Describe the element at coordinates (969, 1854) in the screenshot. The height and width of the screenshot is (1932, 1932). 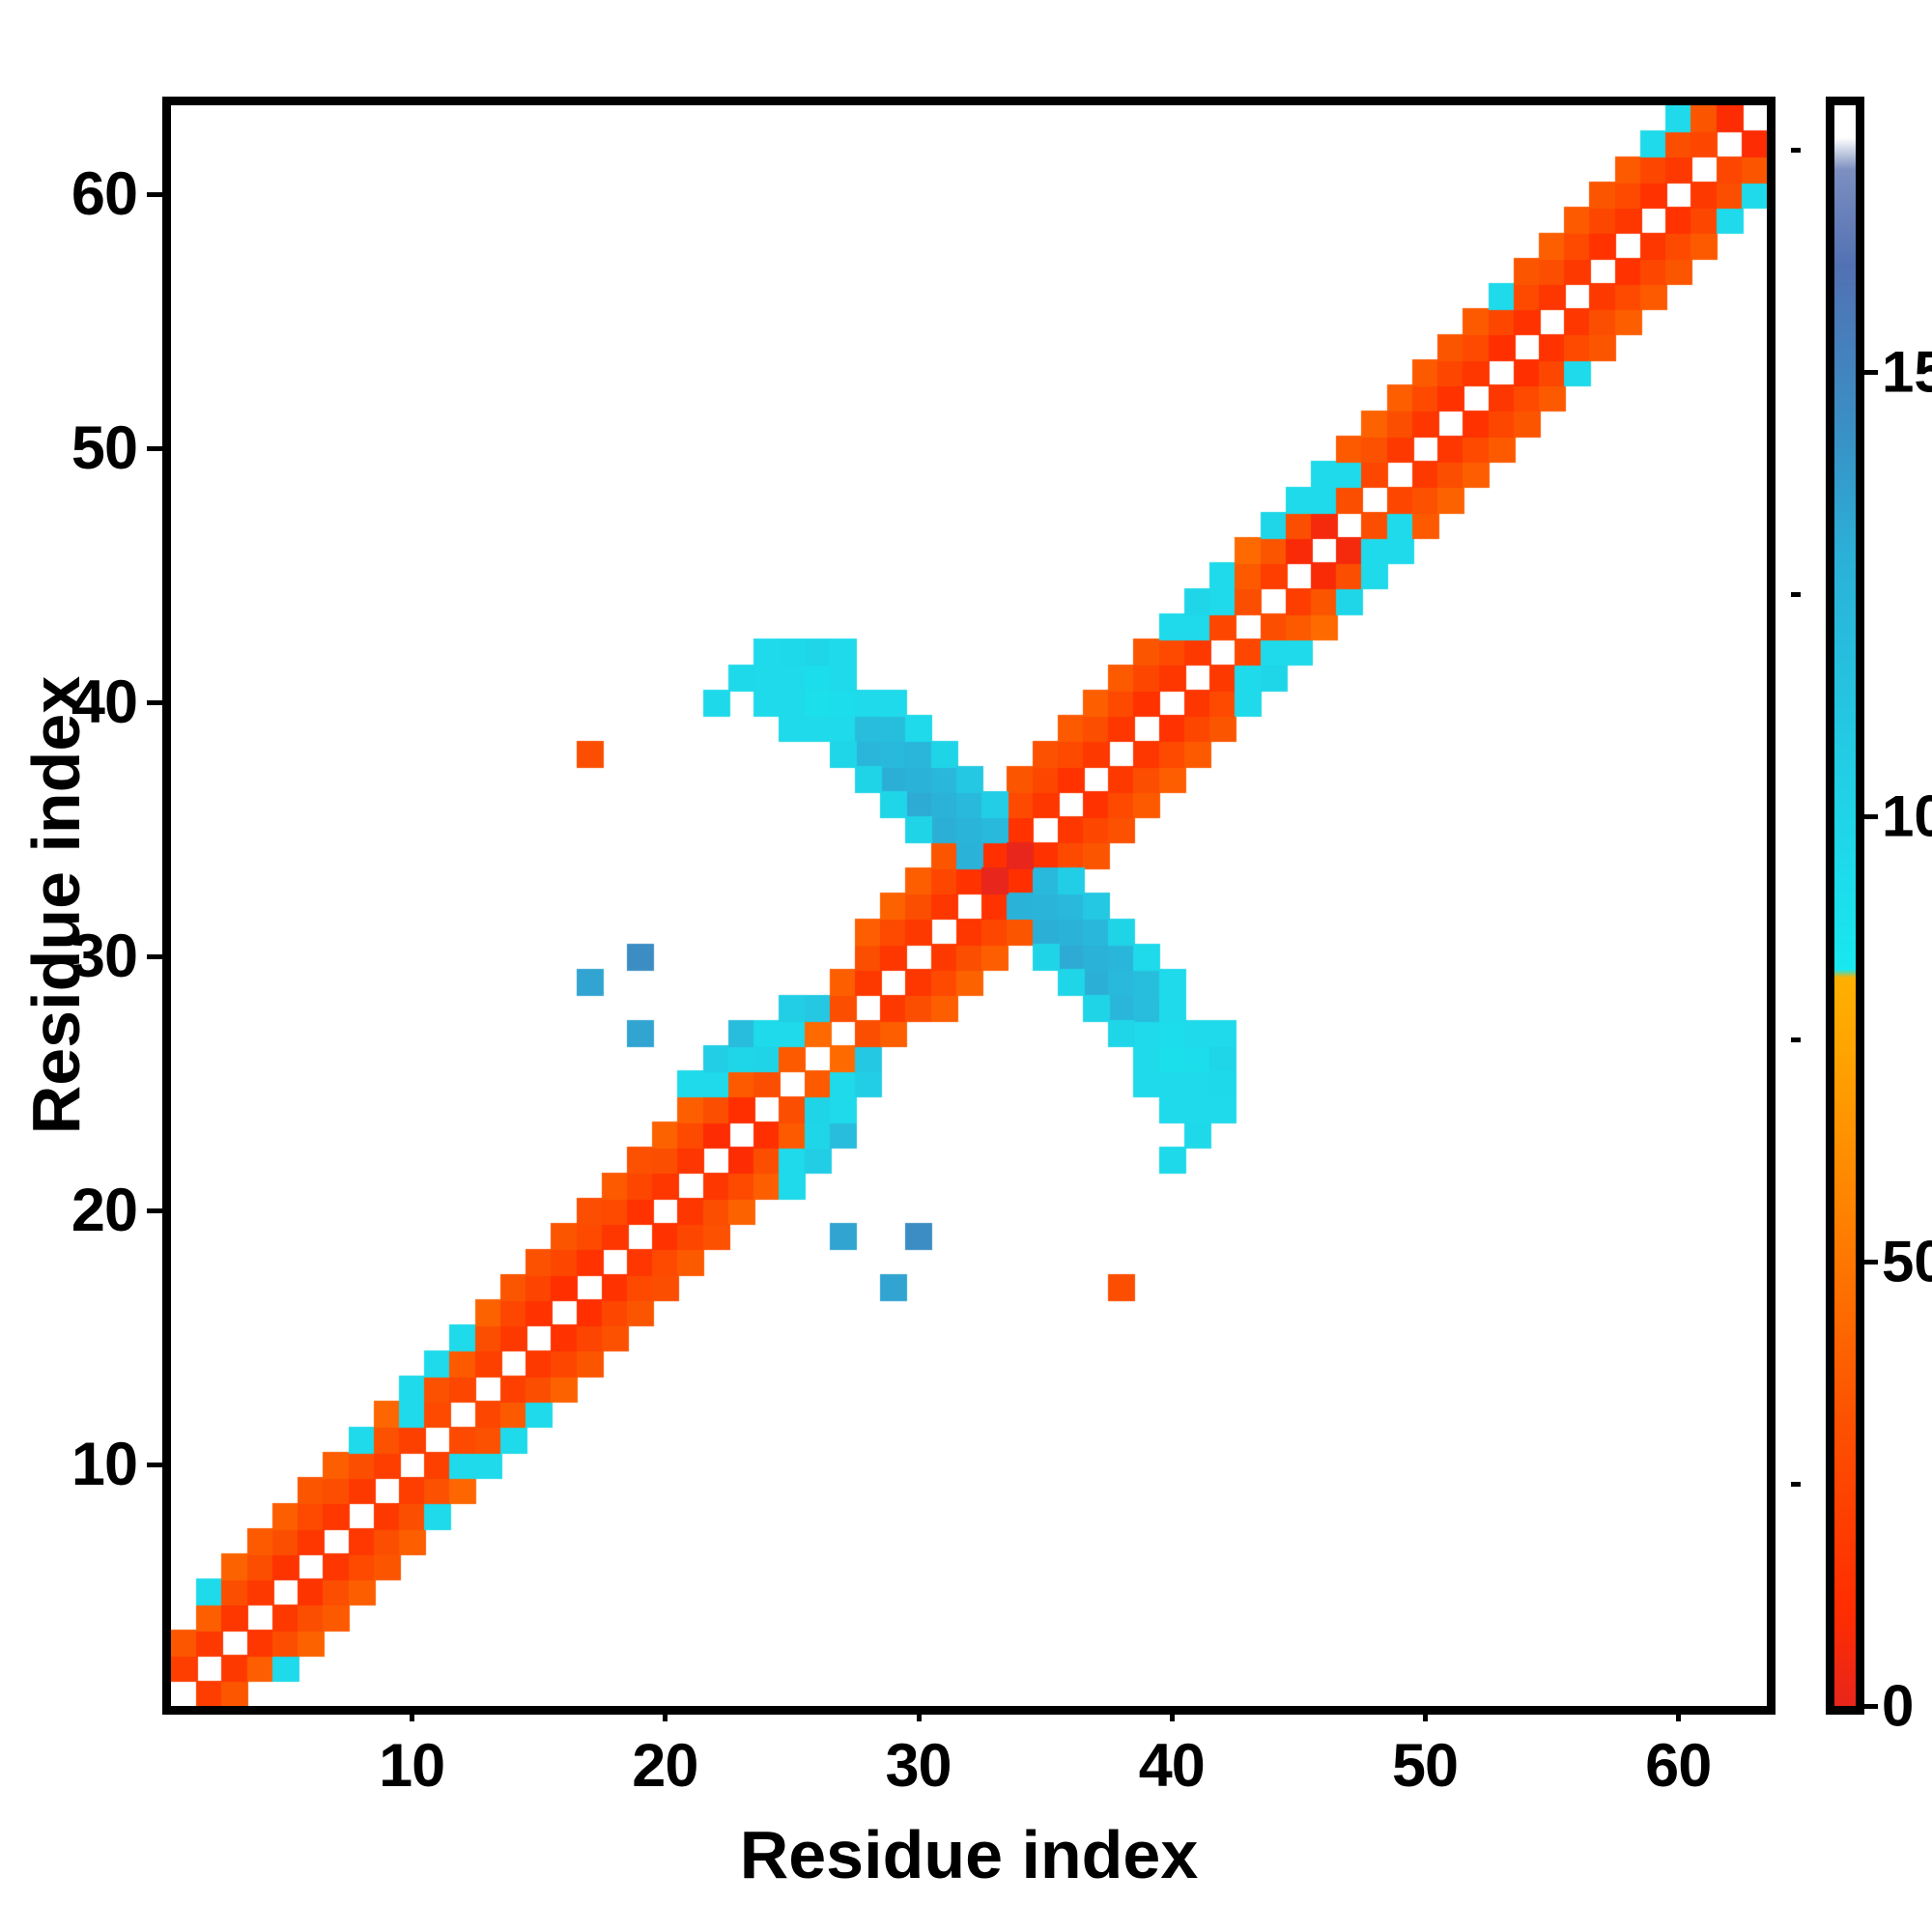
I see `x-axis-label: Residue index` at that location.